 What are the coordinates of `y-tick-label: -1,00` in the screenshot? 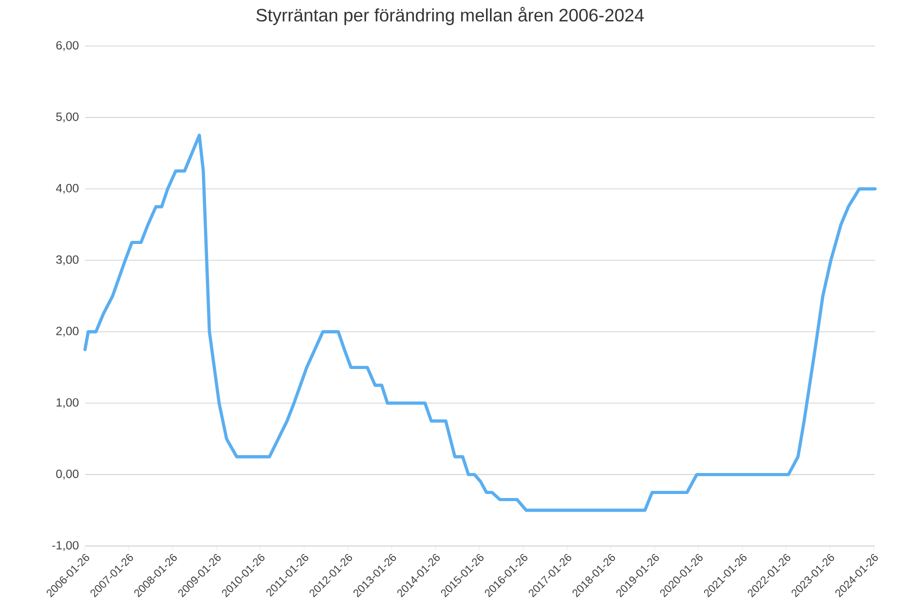 It's located at (65, 546).